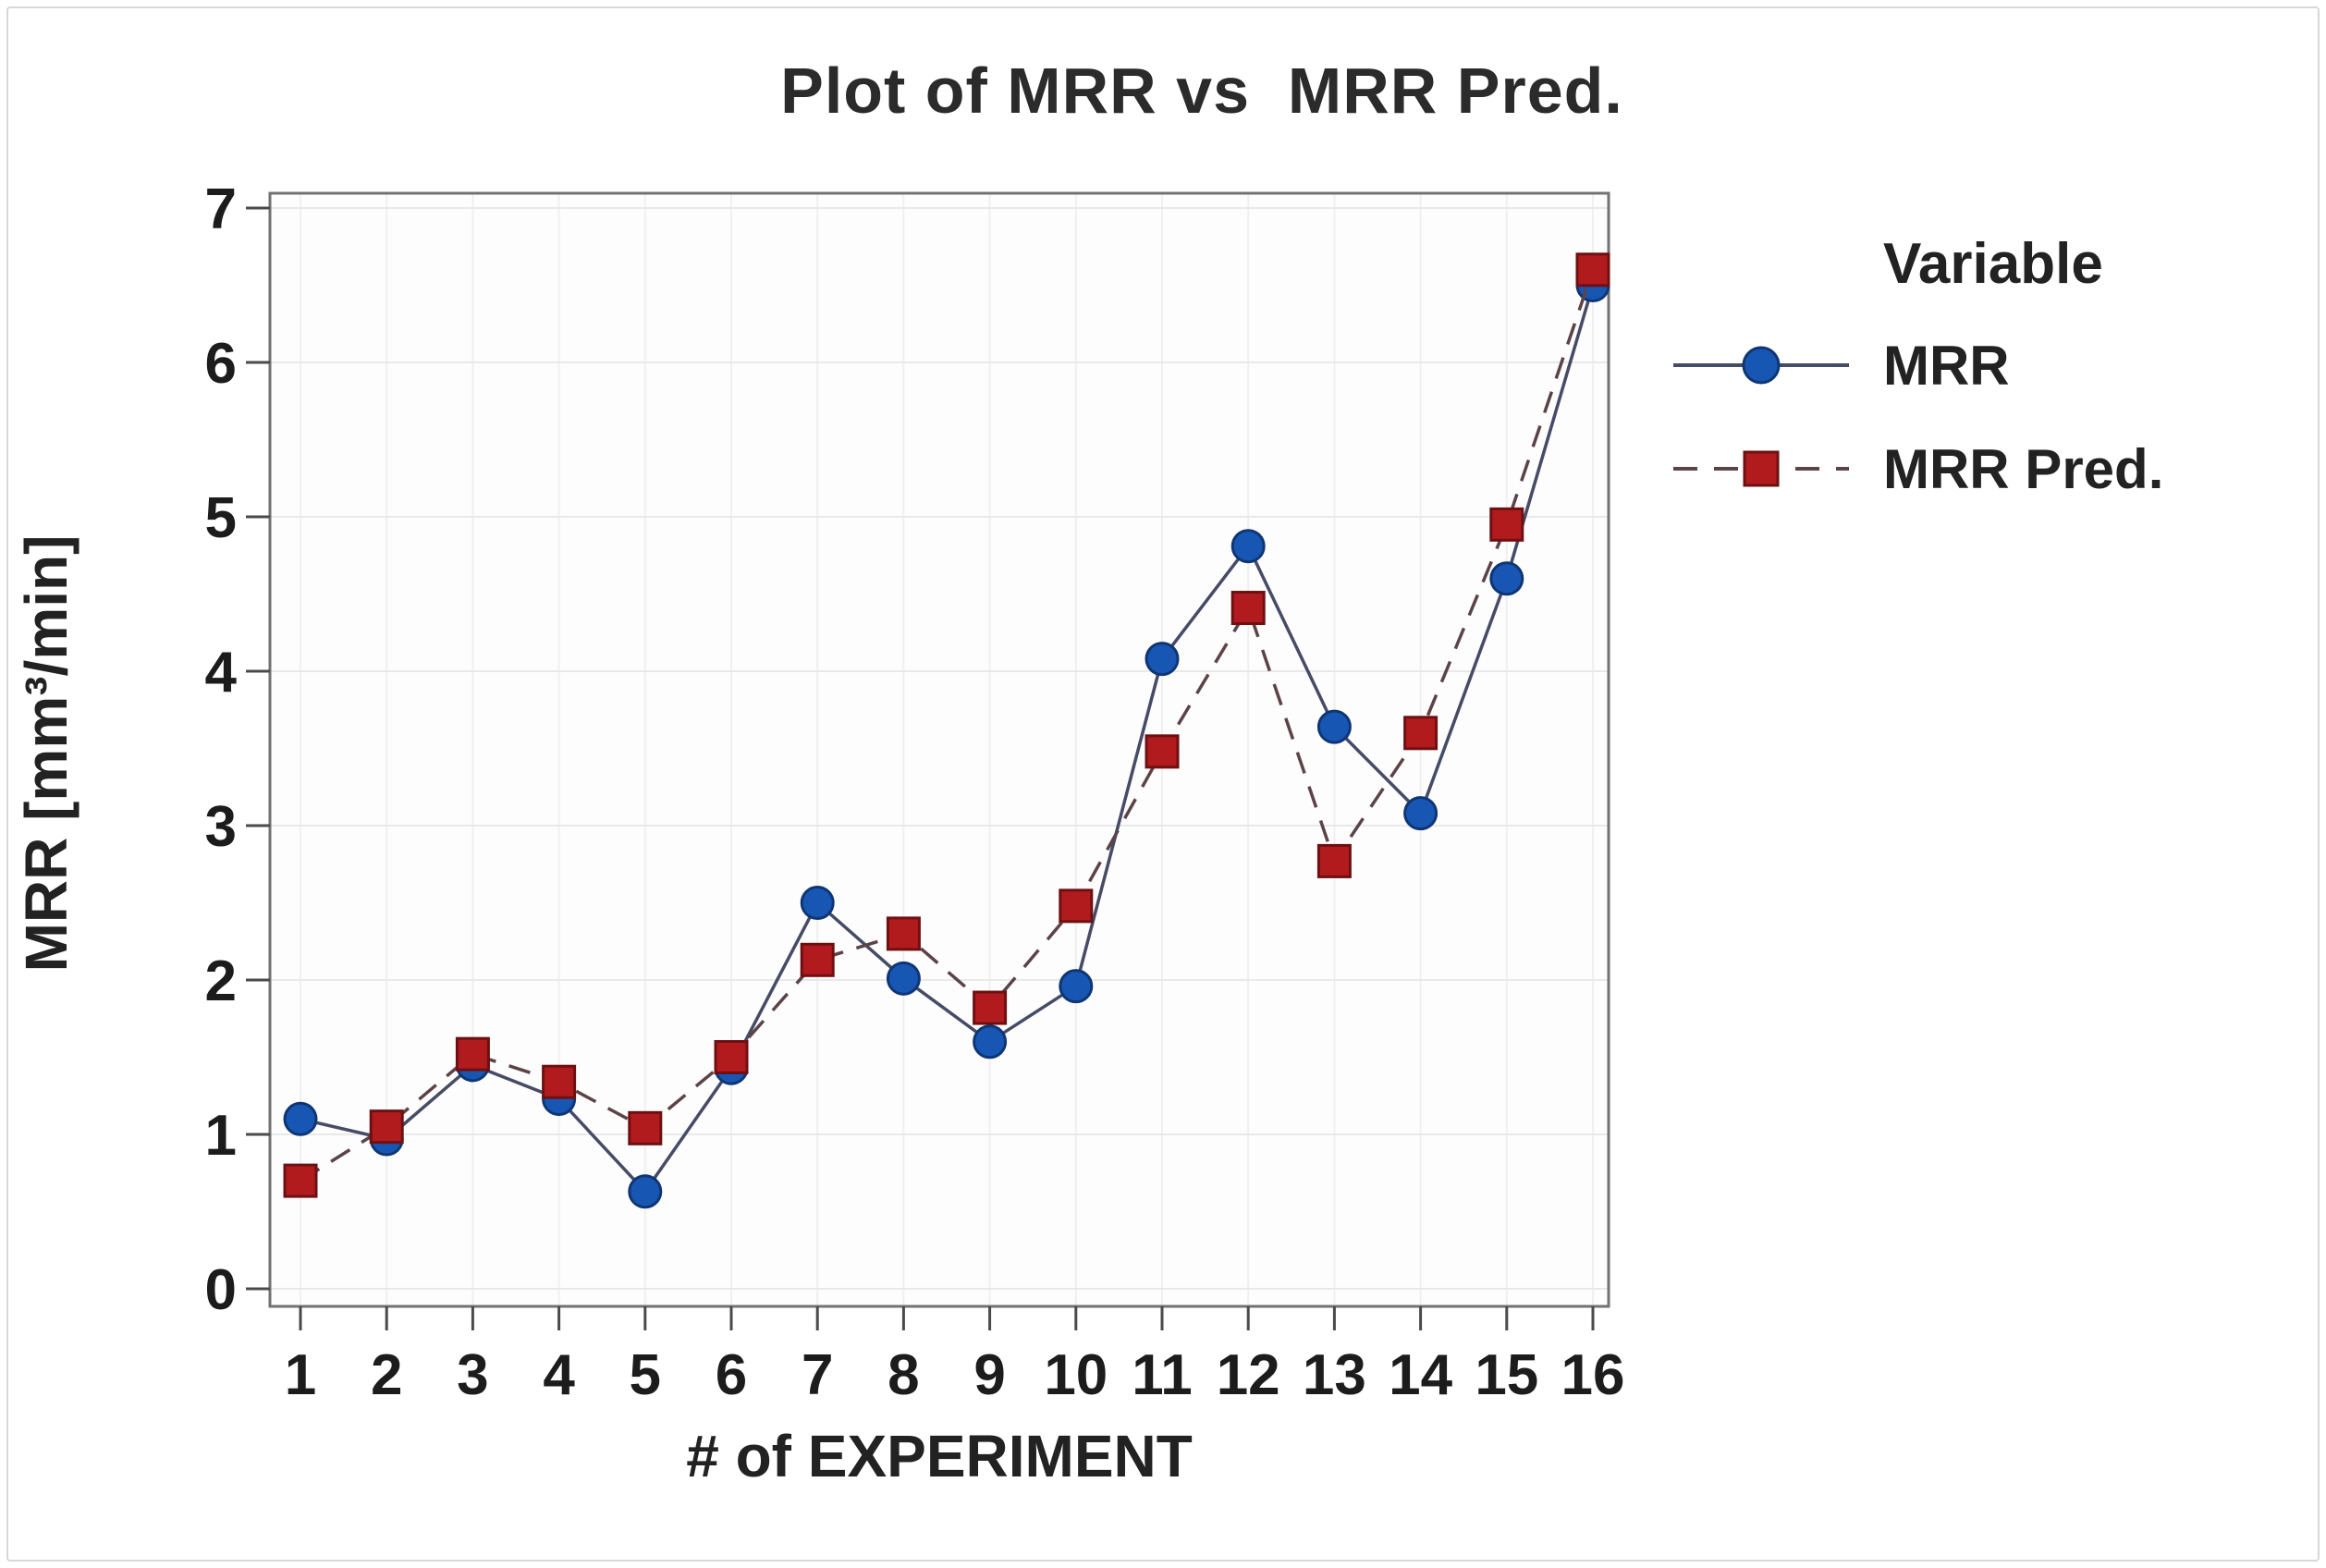 The width and height of the screenshot is (2326, 1568). Describe the element at coordinates (221, 981) in the screenshot. I see `y-tick-label: 2` at that location.